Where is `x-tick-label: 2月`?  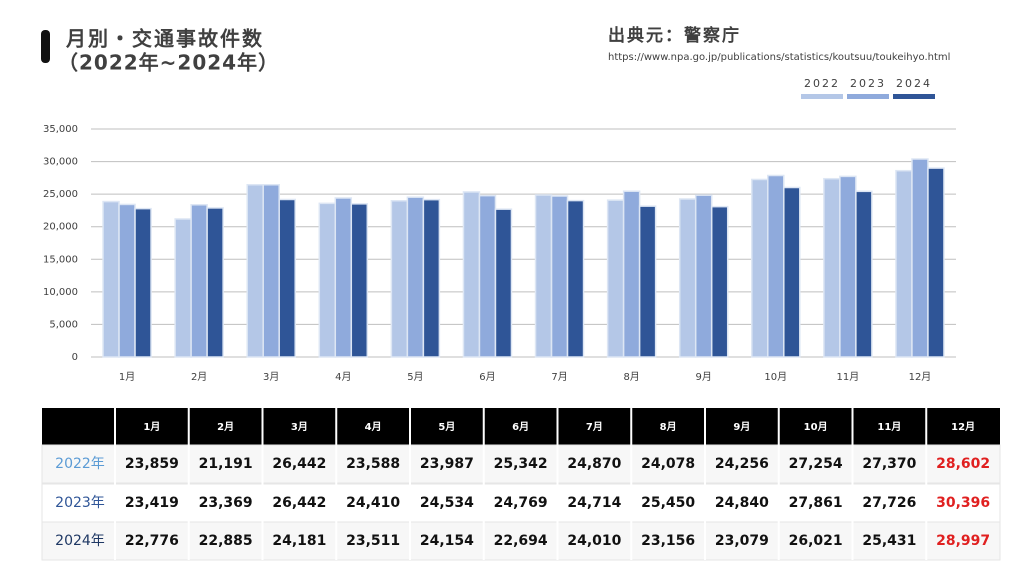 x-tick-label: 2月 is located at coordinates (199, 377).